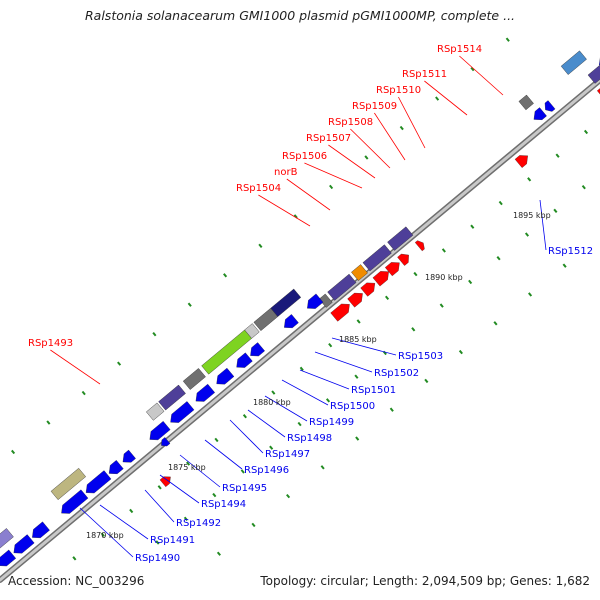 This screenshot has height=600, width=600. I want to click on gene-label-reverse: RSp1494, so click(223, 504).